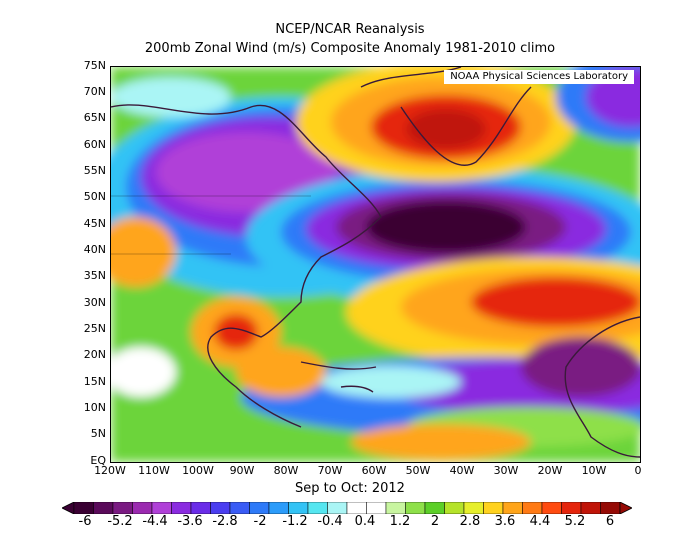  Describe the element at coordinates (94, 65) in the screenshot. I see `lat-tick-label: 75N` at that location.